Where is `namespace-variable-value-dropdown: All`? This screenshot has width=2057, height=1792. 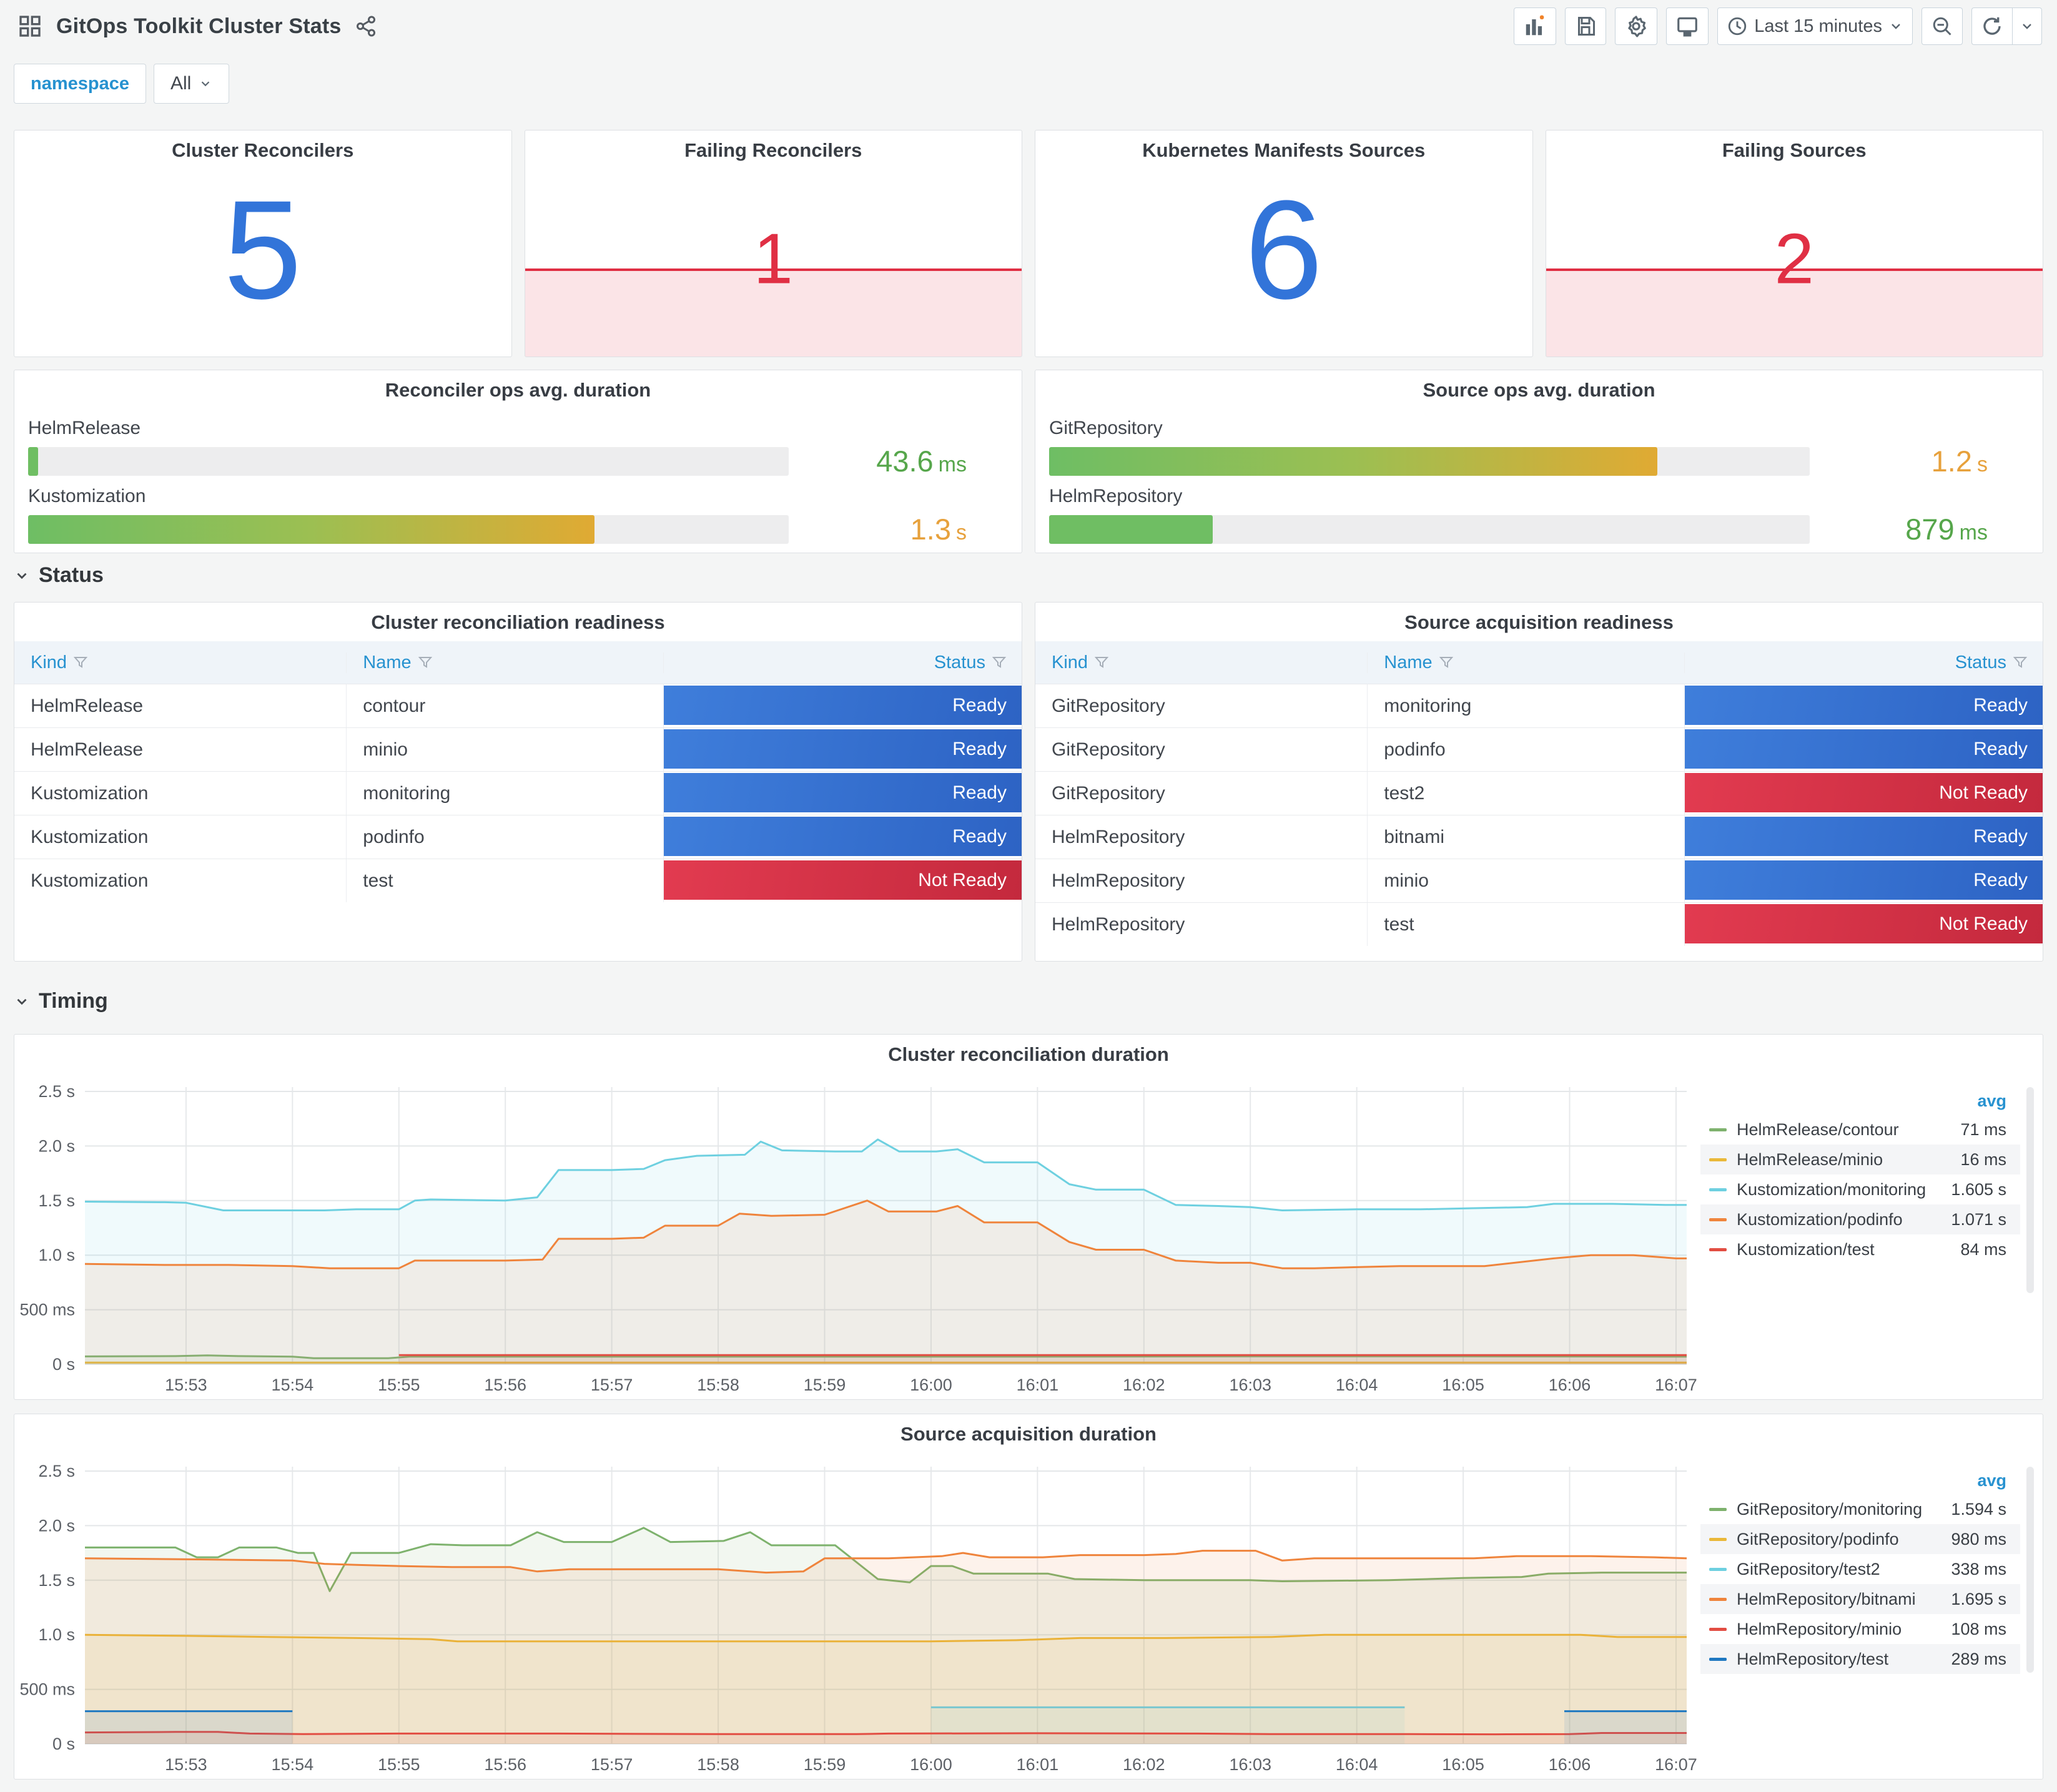
namespace-variable-value-dropdown: All is located at coordinates (192, 84).